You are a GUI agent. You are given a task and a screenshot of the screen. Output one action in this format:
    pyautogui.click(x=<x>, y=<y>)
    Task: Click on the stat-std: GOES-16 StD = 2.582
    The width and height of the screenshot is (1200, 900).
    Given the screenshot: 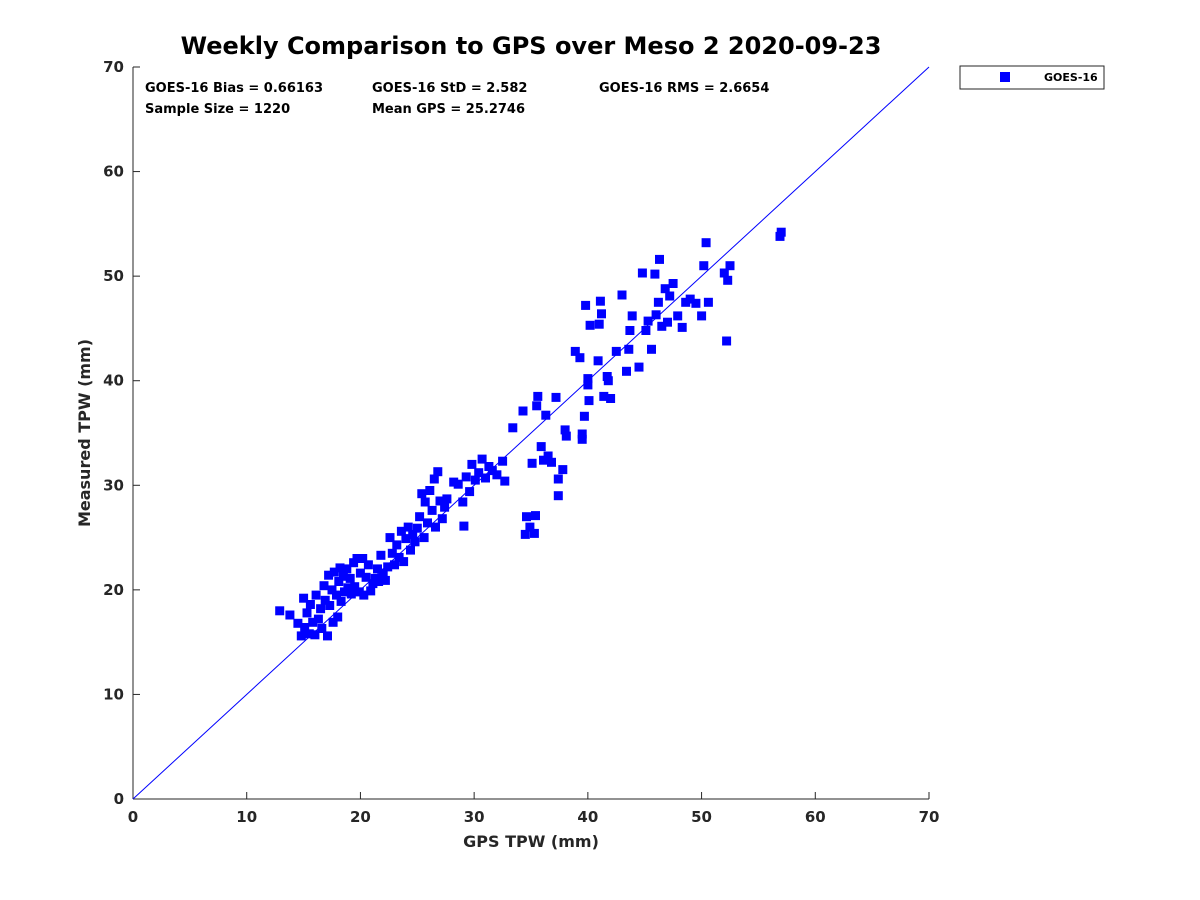 What is the action you would take?
    pyautogui.click(x=449, y=88)
    